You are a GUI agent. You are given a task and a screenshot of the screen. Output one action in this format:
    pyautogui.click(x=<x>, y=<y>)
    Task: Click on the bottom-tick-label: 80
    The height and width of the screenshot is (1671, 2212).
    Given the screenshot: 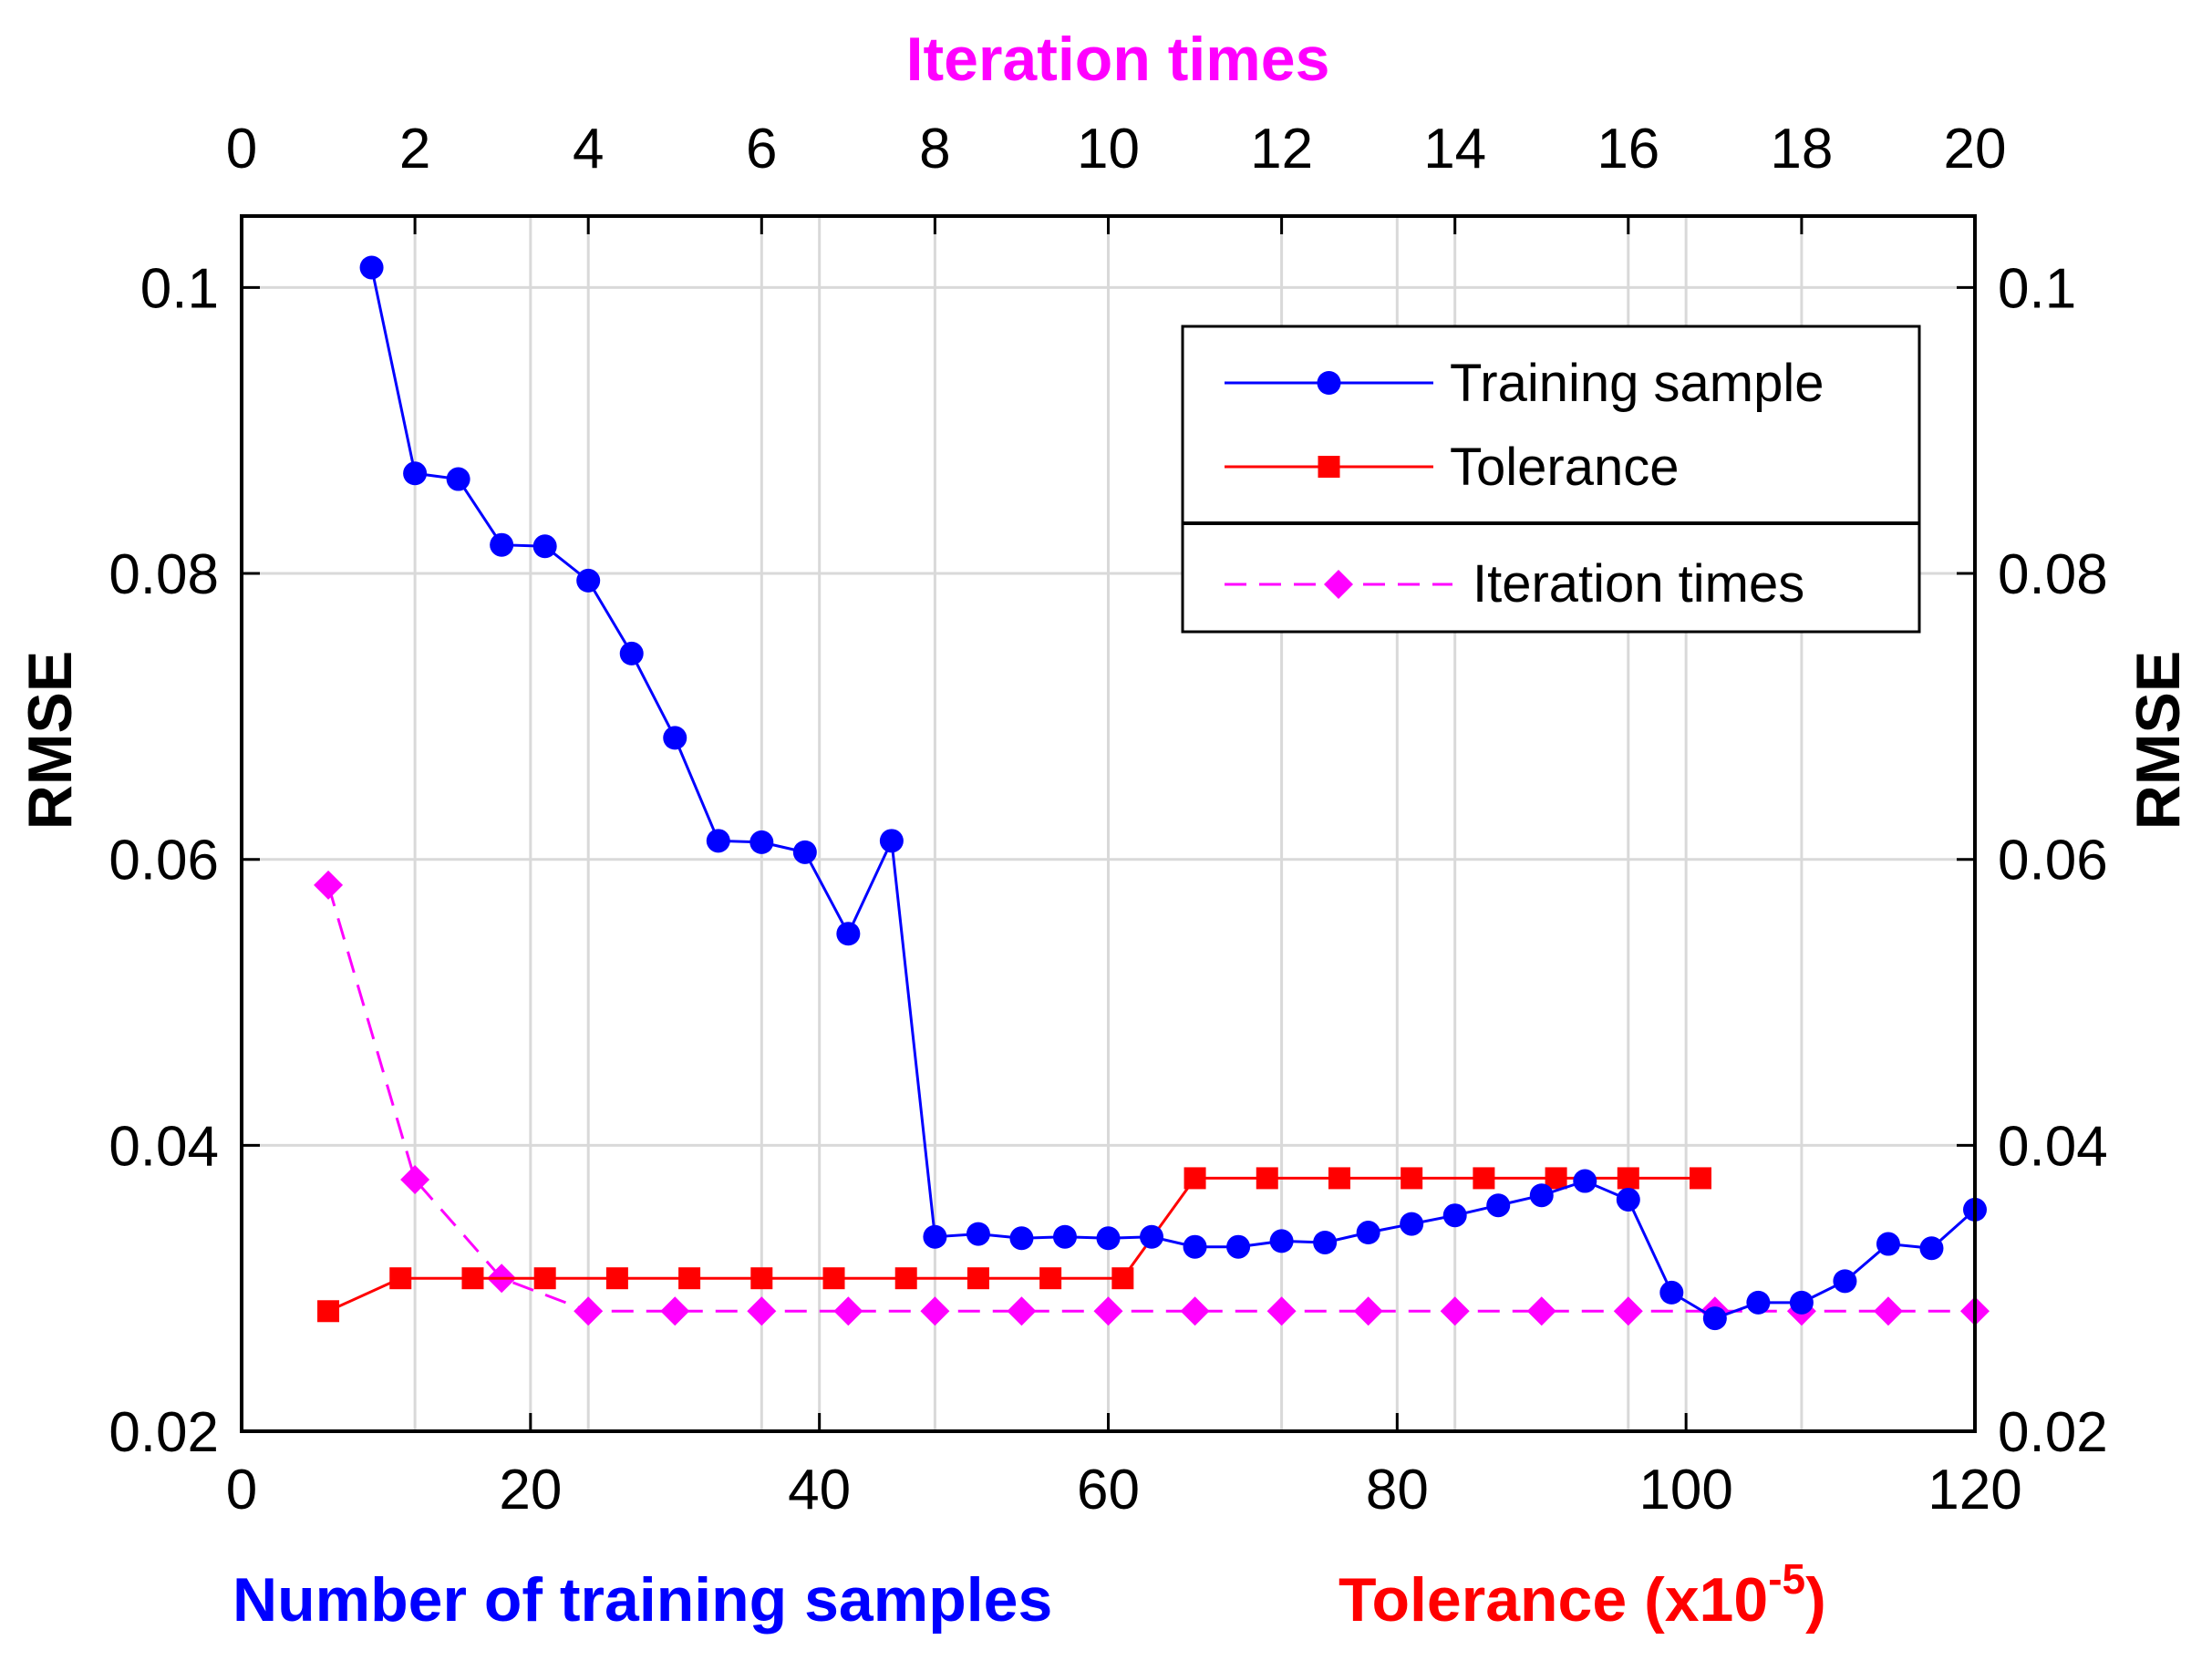 What is the action you would take?
    pyautogui.click(x=1397, y=1490)
    